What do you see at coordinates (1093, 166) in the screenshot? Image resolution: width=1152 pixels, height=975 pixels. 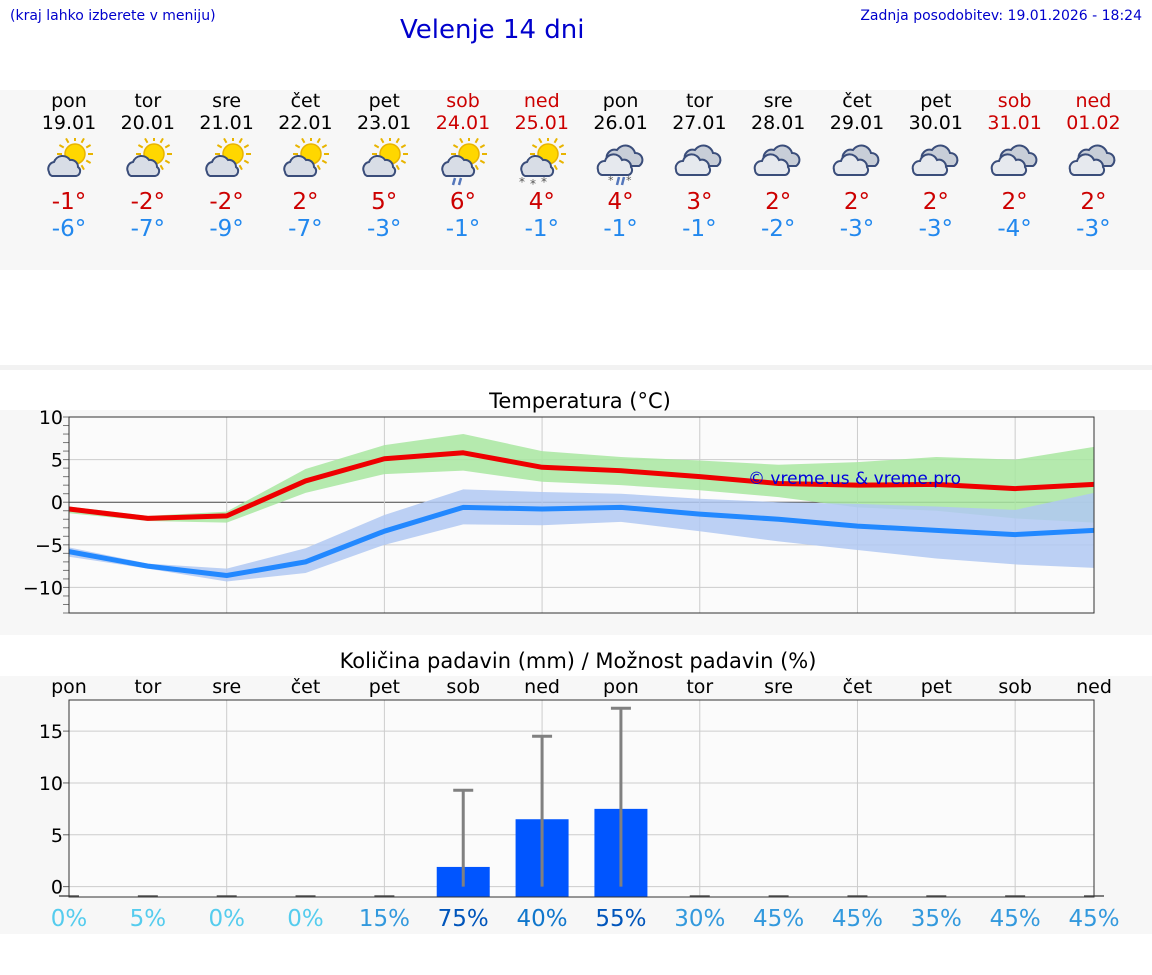 I see `day-column: ned 01.02 2° -3°` at bounding box center [1093, 166].